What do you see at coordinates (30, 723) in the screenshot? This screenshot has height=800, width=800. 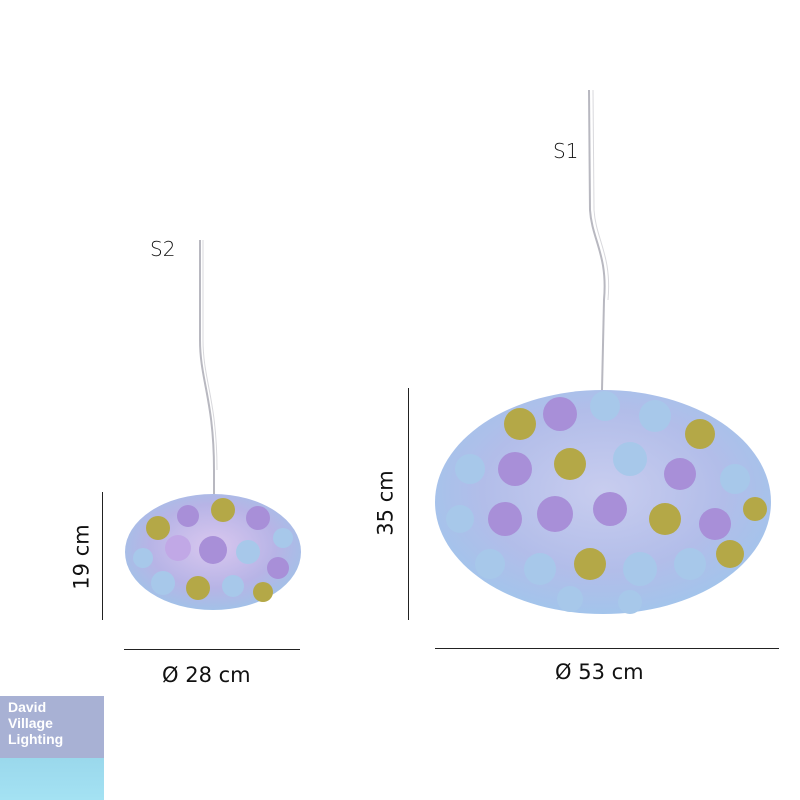 I see `logo-line-2: Village` at bounding box center [30, 723].